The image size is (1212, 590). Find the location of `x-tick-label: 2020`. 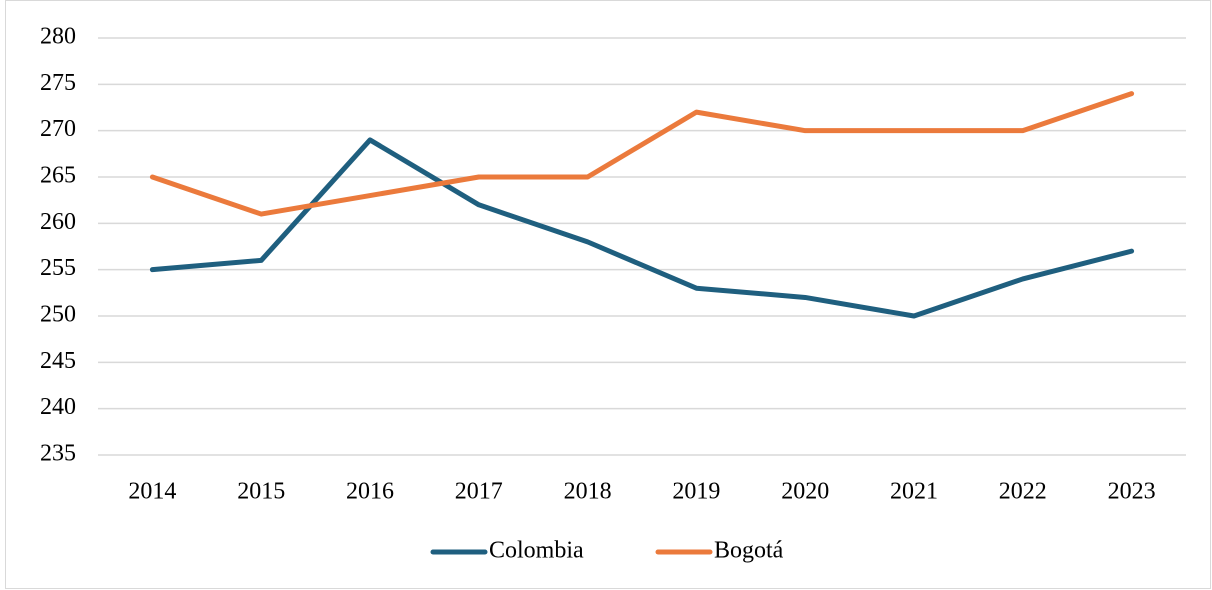

x-tick-label: 2020 is located at coordinates (805, 492).